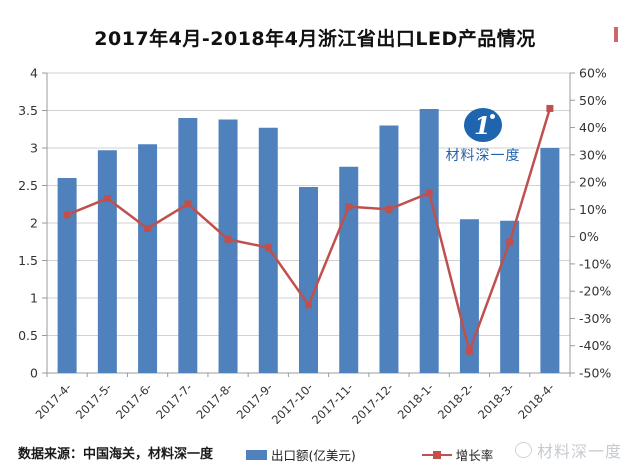 The width and height of the screenshot is (630, 472). Describe the element at coordinates (34, 298) in the screenshot. I see `y-axis-label-left: 1` at that location.